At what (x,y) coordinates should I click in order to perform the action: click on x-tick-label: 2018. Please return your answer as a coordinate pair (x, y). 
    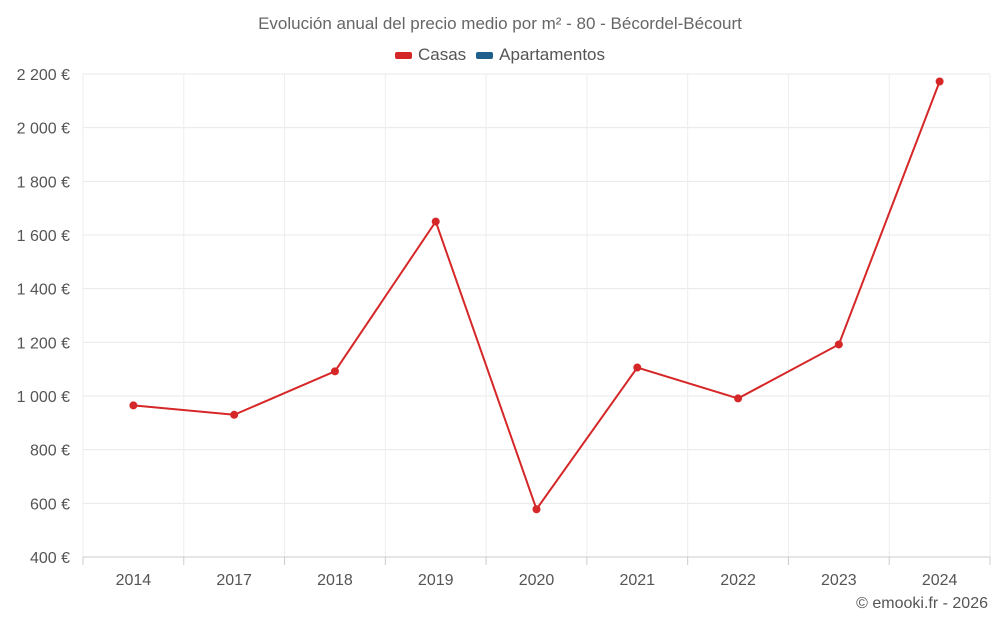
    Looking at the image, I should click on (335, 580).